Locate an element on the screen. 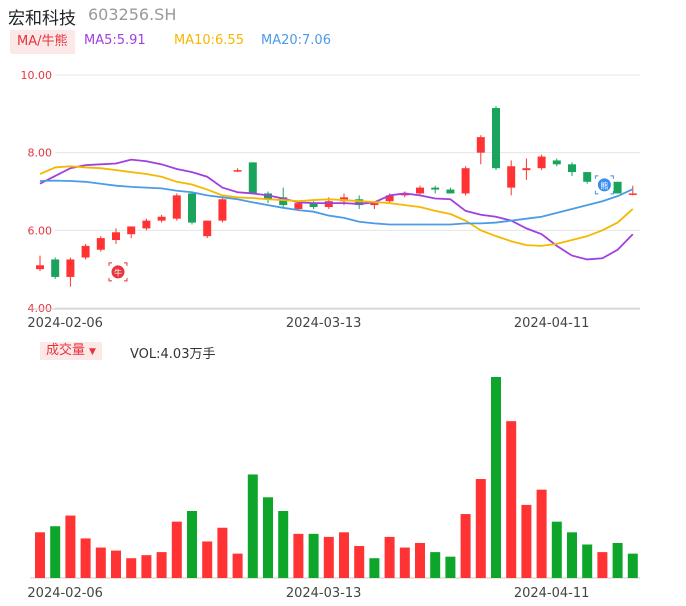  ma5-value: MA5:5.91 is located at coordinates (115, 40).